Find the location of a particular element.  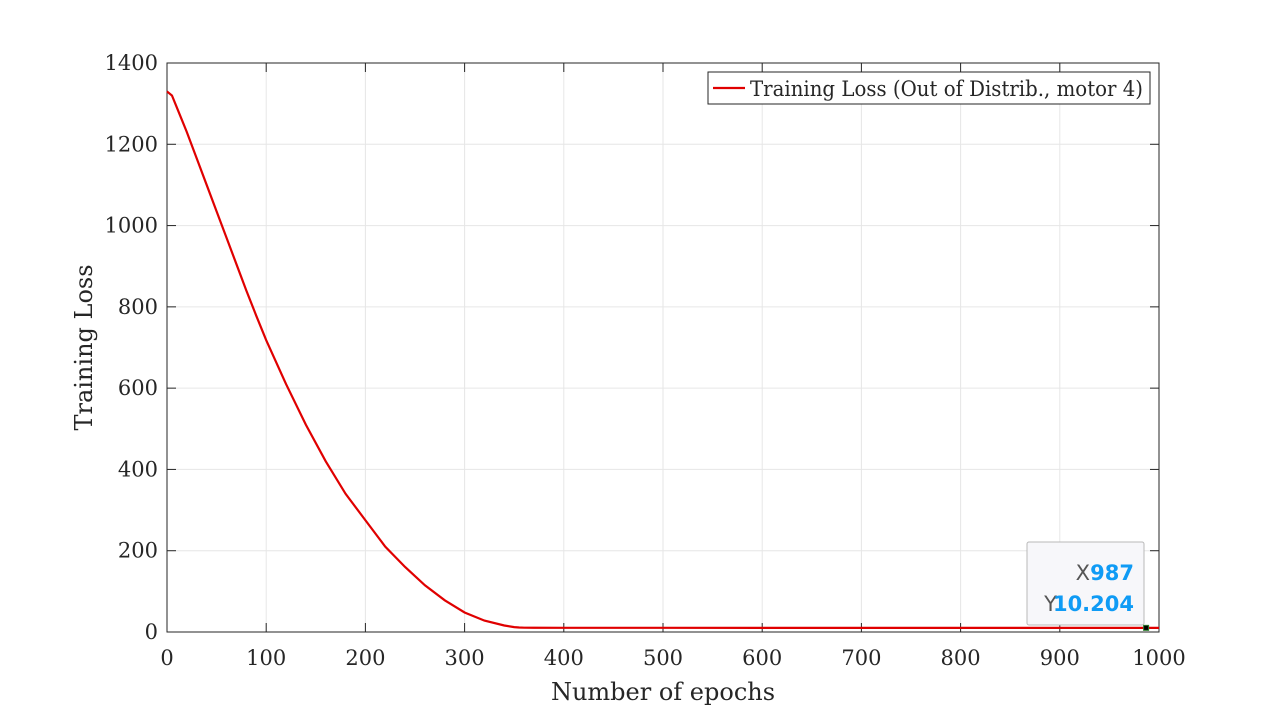

y-tick-label: 1000 is located at coordinates (131, 226).